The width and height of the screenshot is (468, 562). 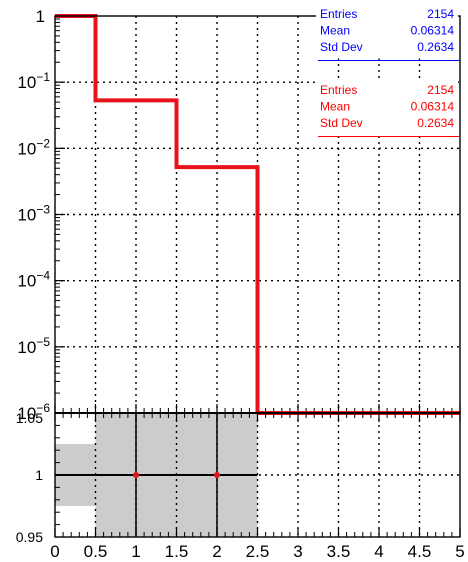 What do you see at coordinates (258, 551) in the screenshot?
I see `x-tick-label: 2.5` at bounding box center [258, 551].